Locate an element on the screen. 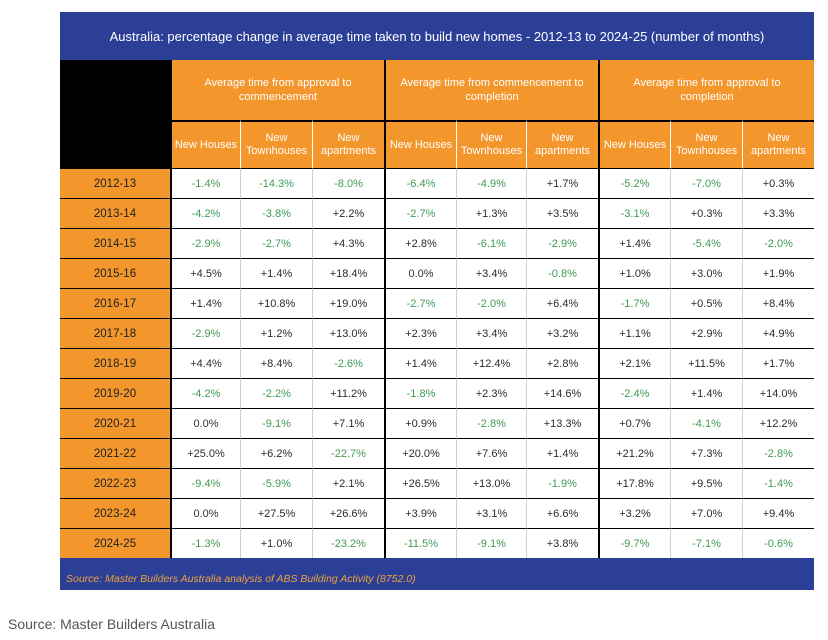 The image size is (828, 640). header-corner is located at coordinates (115, 114).